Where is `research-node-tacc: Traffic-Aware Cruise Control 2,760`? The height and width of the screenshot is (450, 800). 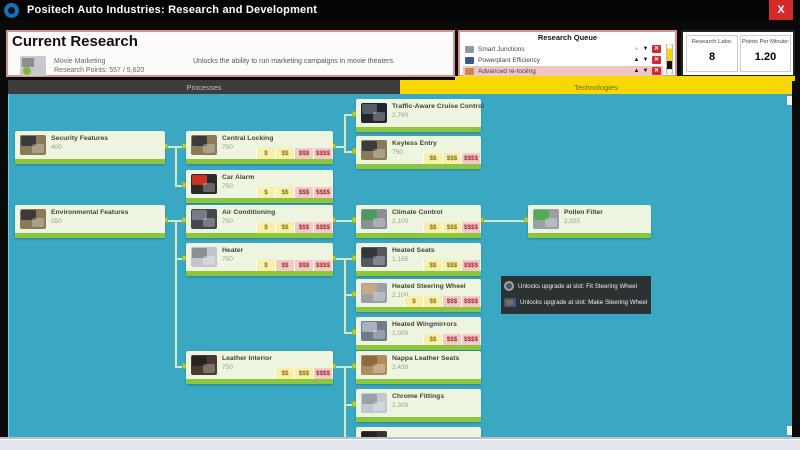
research-node-tacc: Traffic-Aware Cruise Control 2,760 is located at coordinates (420, 115).